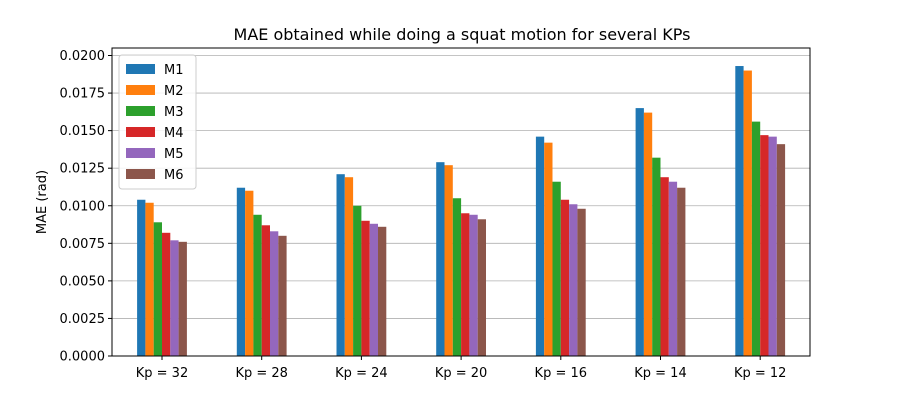 This screenshot has height=404, width=900. What do you see at coordinates (83, 281) in the screenshot?
I see `y-tick-label: 0.0050` at bounding box center [83, 281].